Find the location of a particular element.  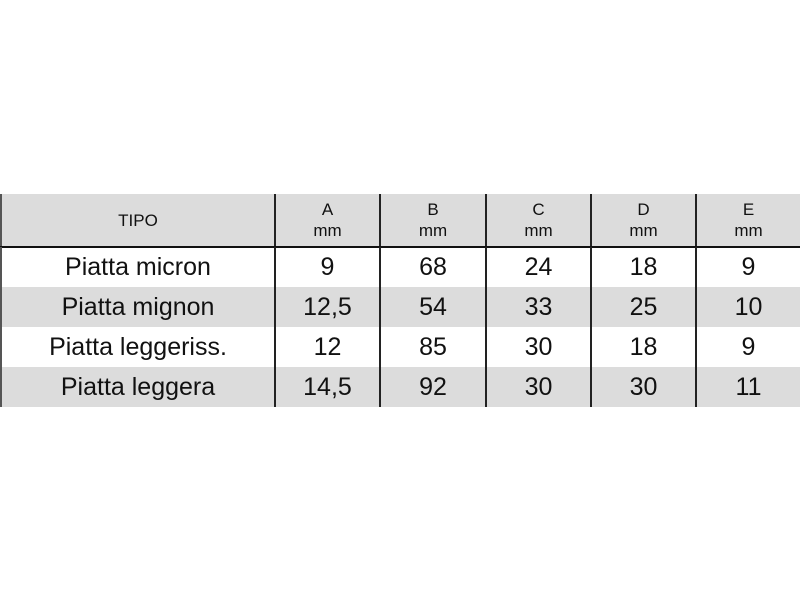

cell-a: 12 is located at coordinates (326, 347).